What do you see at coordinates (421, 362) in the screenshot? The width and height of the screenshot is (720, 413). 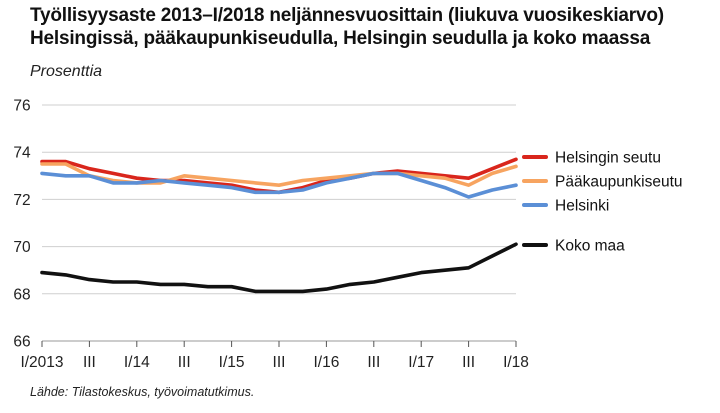 I see `x-tick-label: I/17` at bounding box center [421, 362].